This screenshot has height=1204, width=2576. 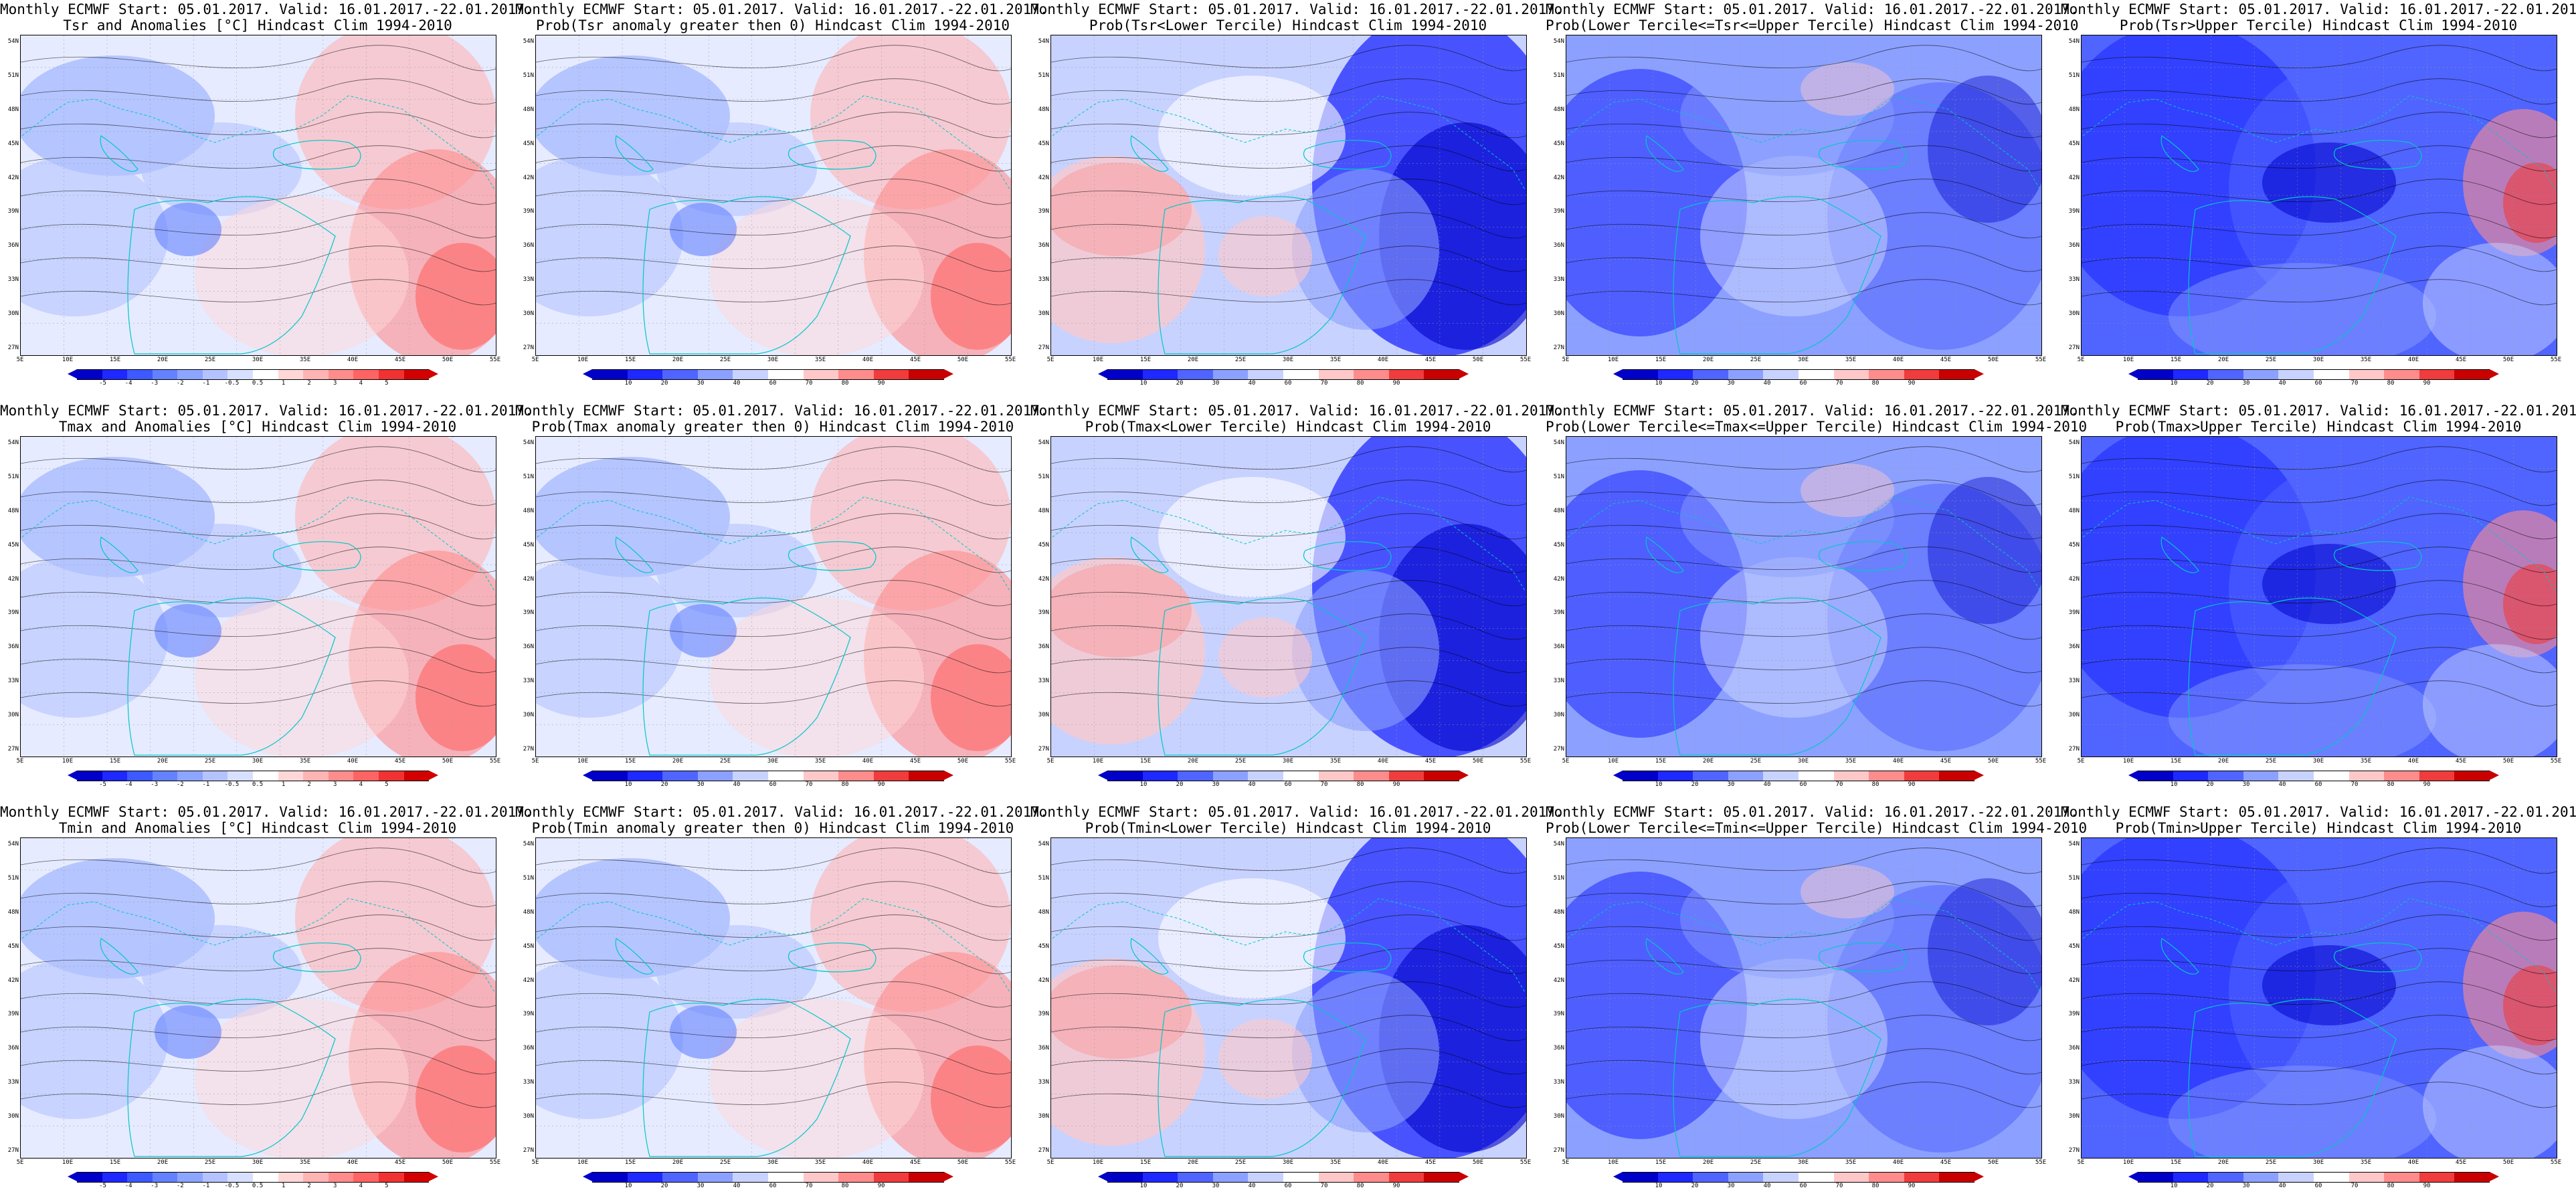 What do you see at coordinates (180, 784) in the screenshot?
I see `colorbar-tick-label: -2` at bounding box center [180, 784].